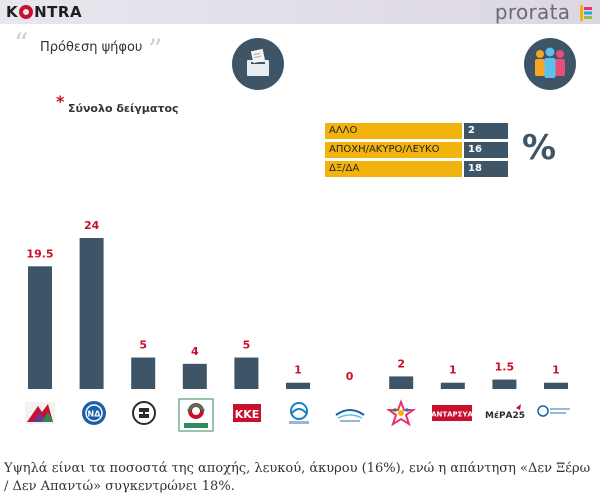 The height and width of the screenshot is (496, 600). What do you see at coordinates (350, 415) in the screenshot?
I see `anel-logo` at bounding box center [350, 415].